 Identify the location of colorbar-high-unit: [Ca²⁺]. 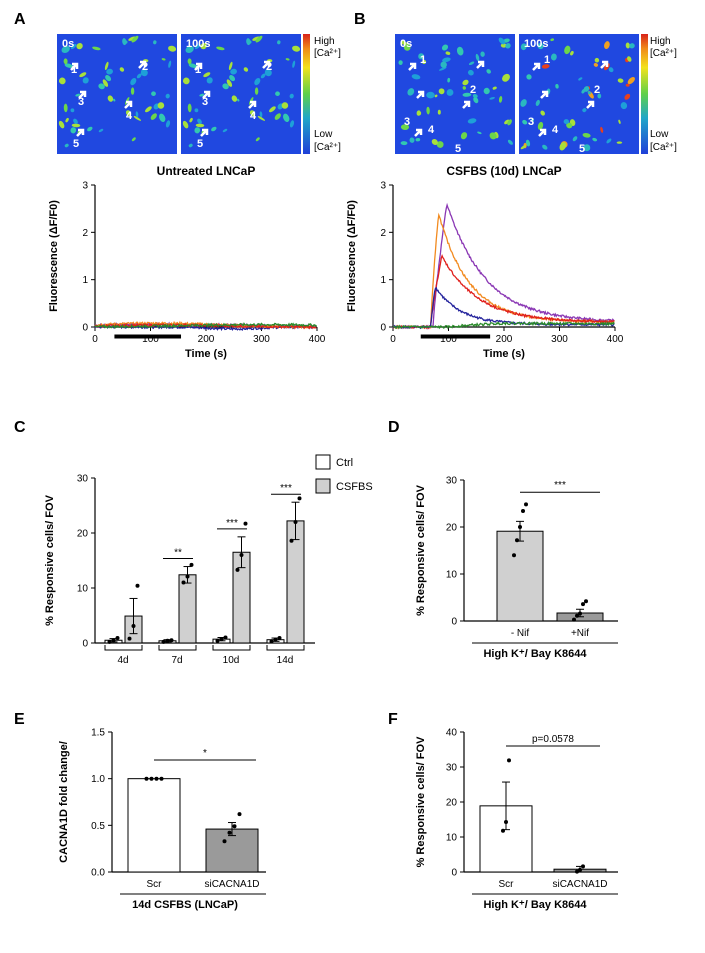
(327, 53).